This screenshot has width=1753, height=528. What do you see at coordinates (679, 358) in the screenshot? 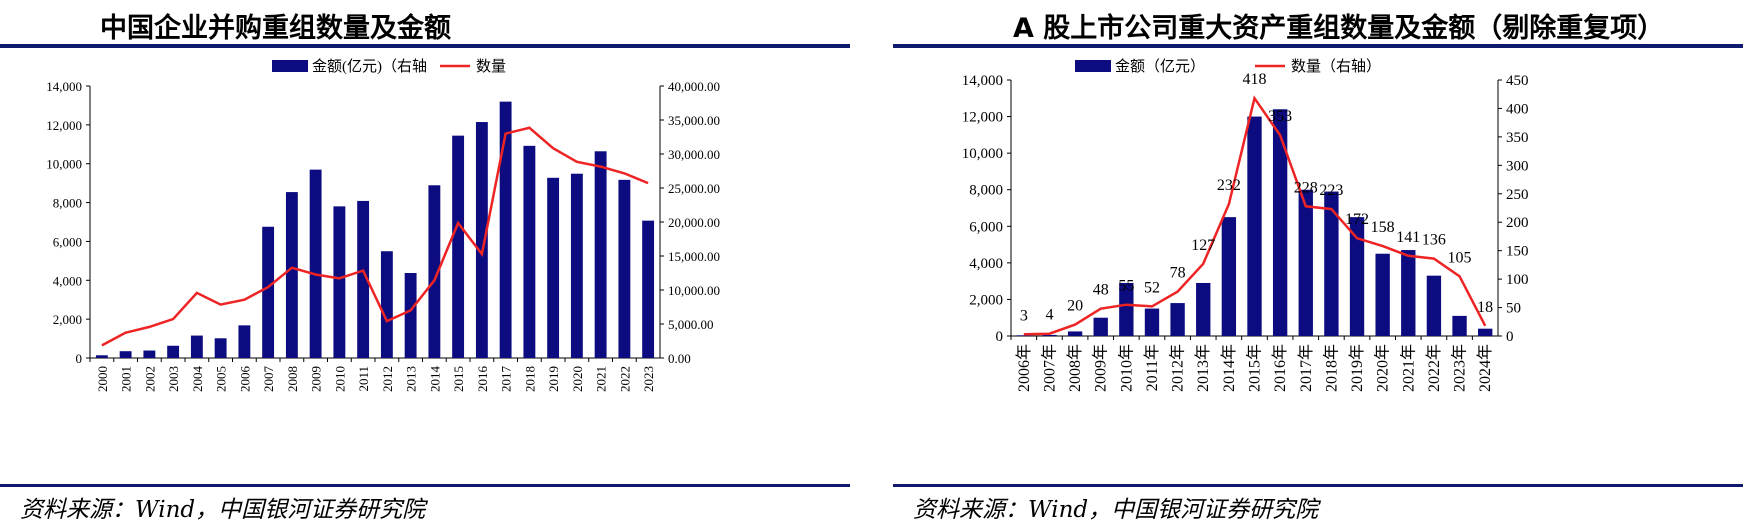
I see `left-y-right-tick-label: 0.00` at bounding box center [679, 358].